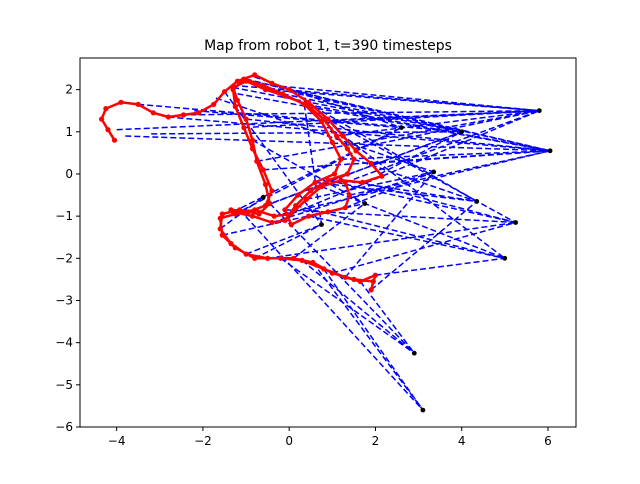 The image size is (640, 484). I want to click on y-tick-label-5: −1, so click(64, 216).